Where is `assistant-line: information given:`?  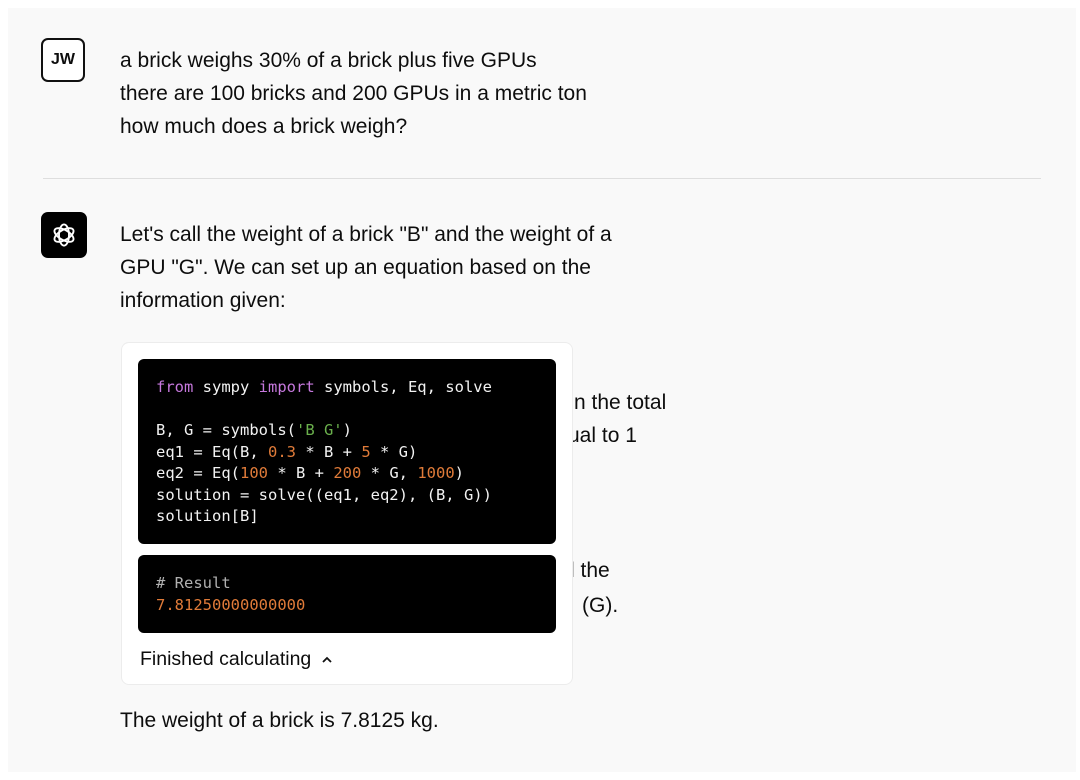 assistant-line: information given: is located at coordinates (203, 300).